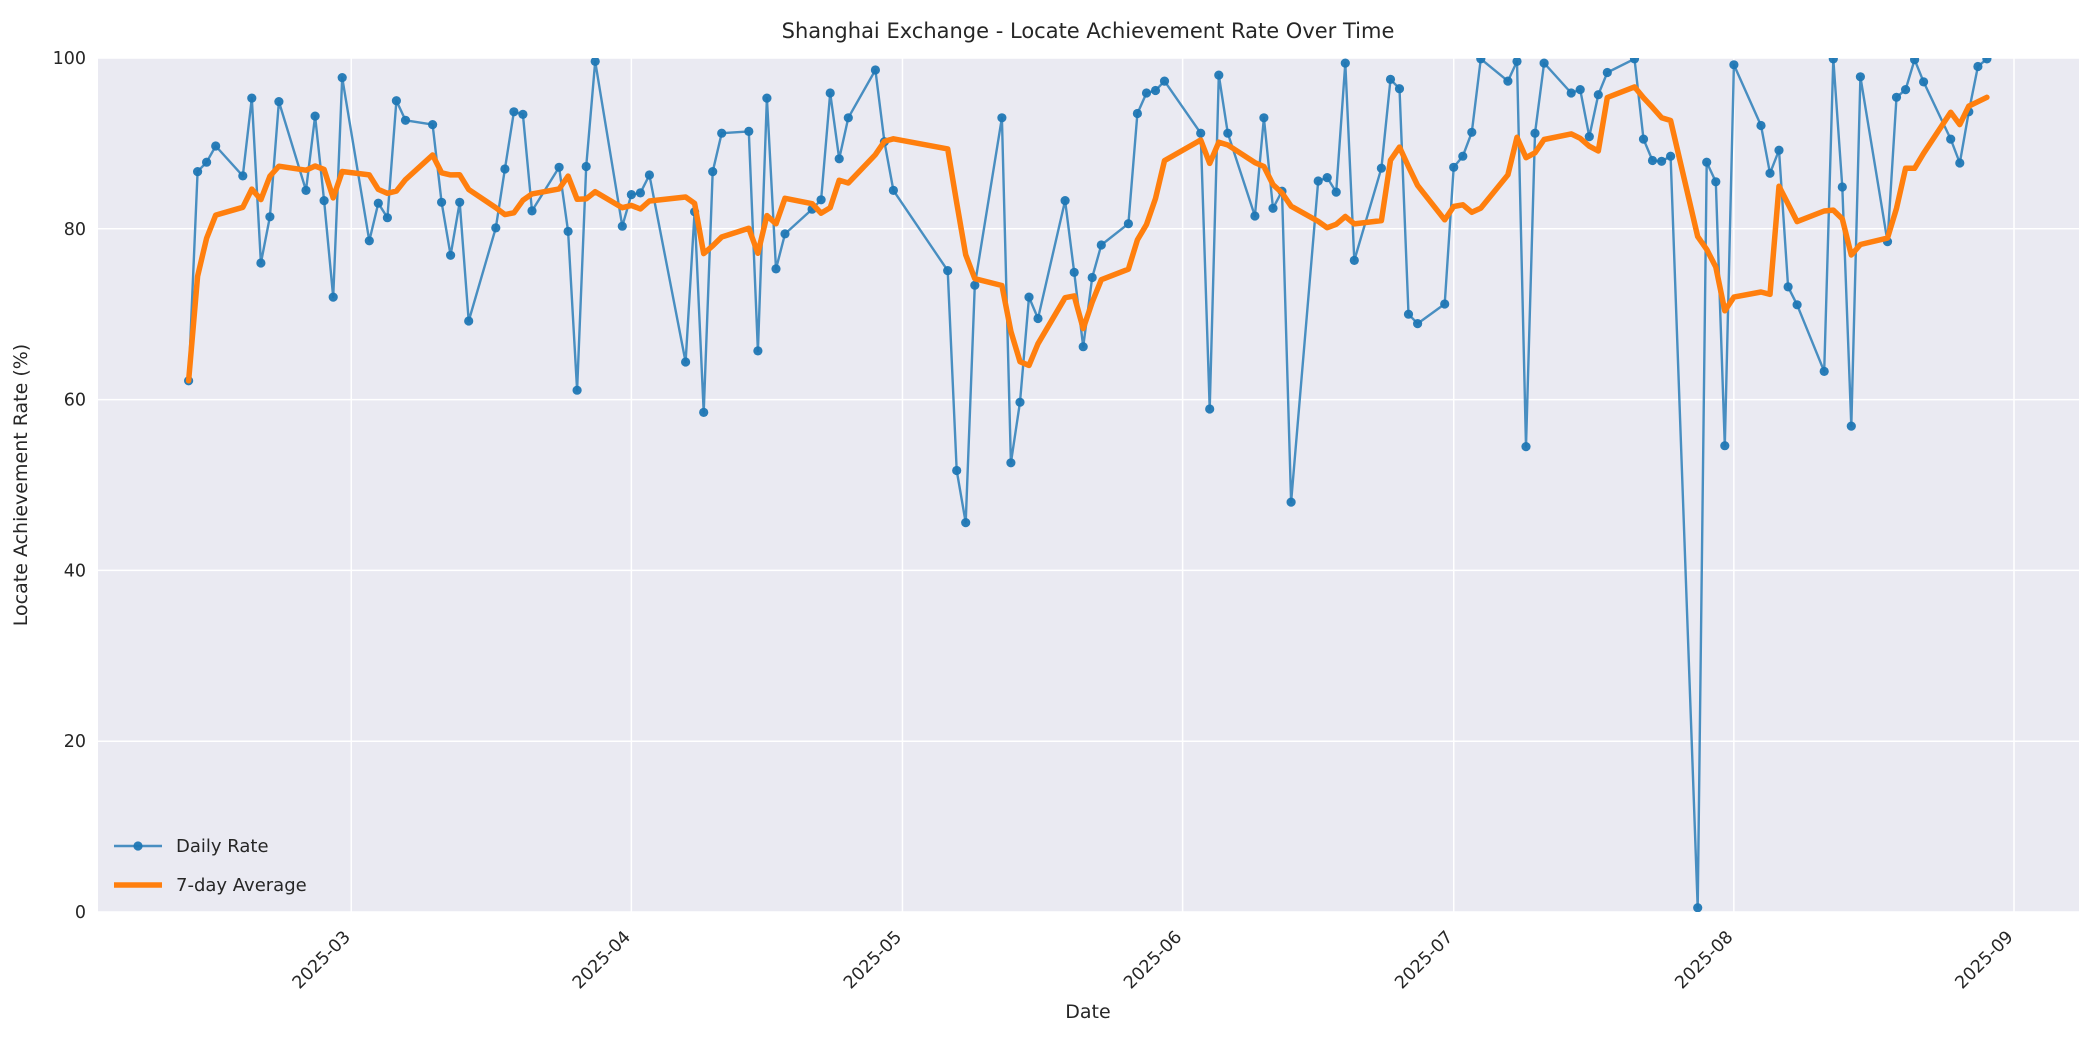 This screenshot has width=2100, height=1050. Describe the element at coordinates (75, 571) in the screenshot. I see `y-tick-label: 40` at that location.